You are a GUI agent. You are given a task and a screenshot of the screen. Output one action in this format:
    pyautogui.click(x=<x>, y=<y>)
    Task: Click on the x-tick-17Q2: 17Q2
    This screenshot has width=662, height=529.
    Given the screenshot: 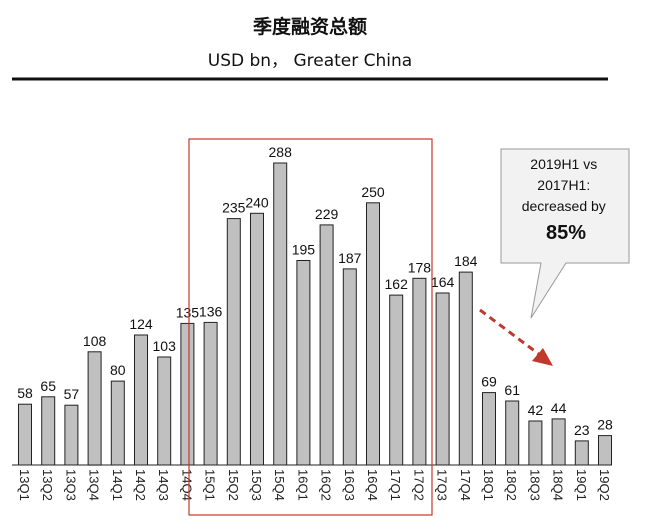 What is the action you would take?
    pyautogui.click(x=418, y=485)
    